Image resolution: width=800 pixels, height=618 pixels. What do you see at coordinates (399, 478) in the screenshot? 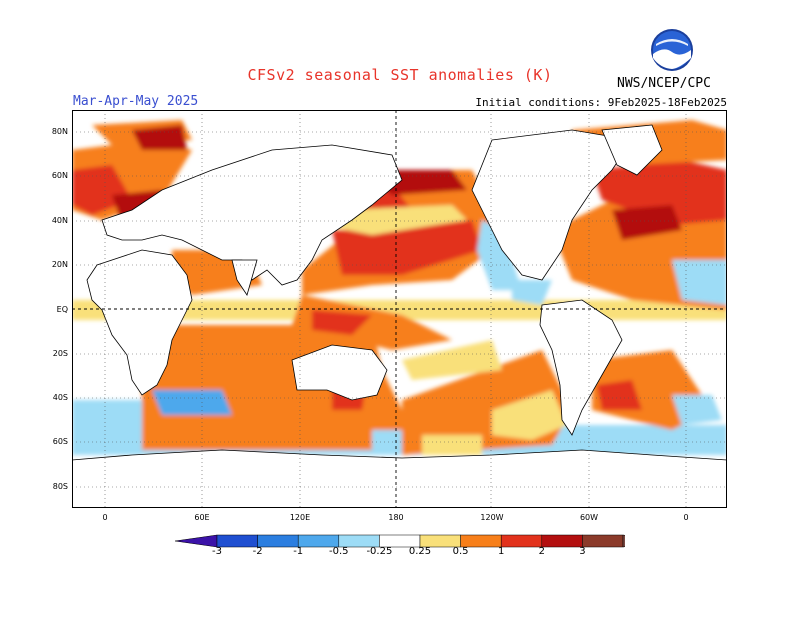
I see `antarctica-land` at bounding box center [399, 478].